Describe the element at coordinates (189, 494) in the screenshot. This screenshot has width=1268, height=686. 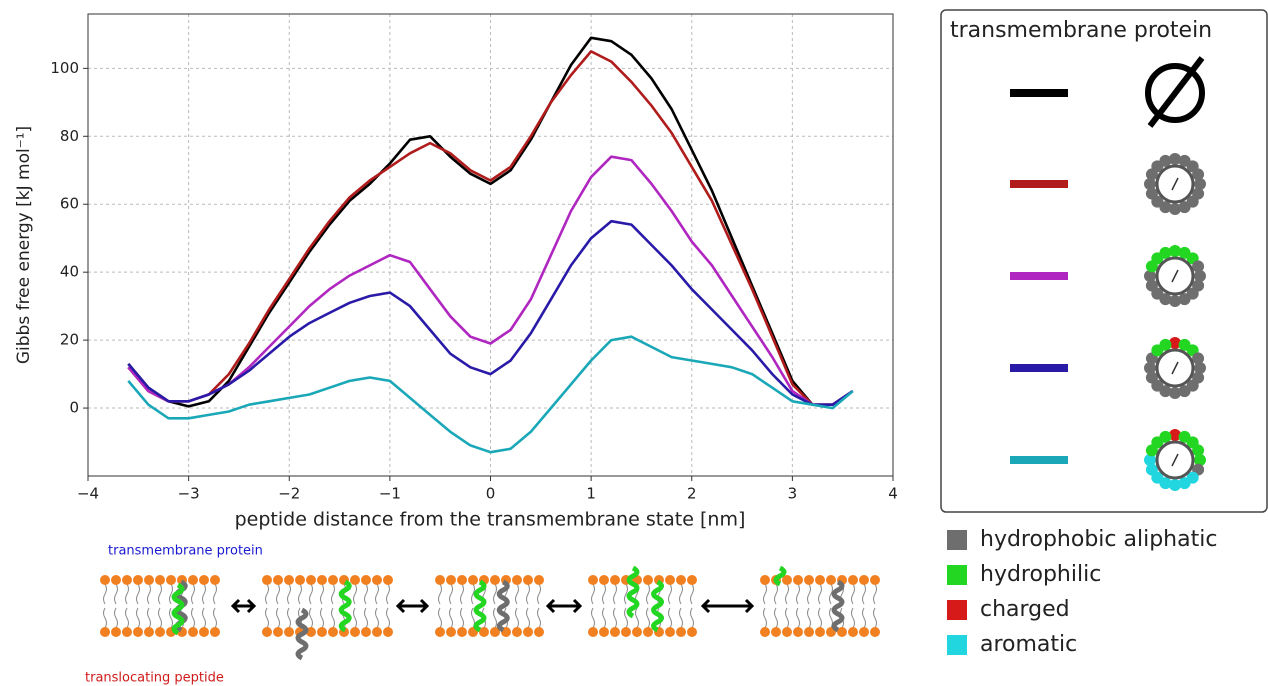
I see `x-tick-label: −3` at that location.